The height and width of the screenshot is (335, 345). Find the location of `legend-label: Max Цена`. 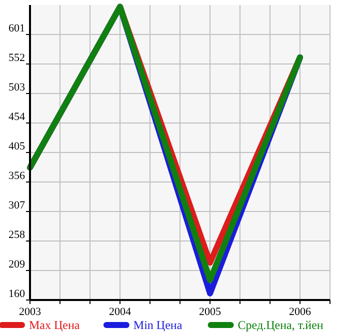

legend-label: Max Цена is located at coordinates (54, 325).